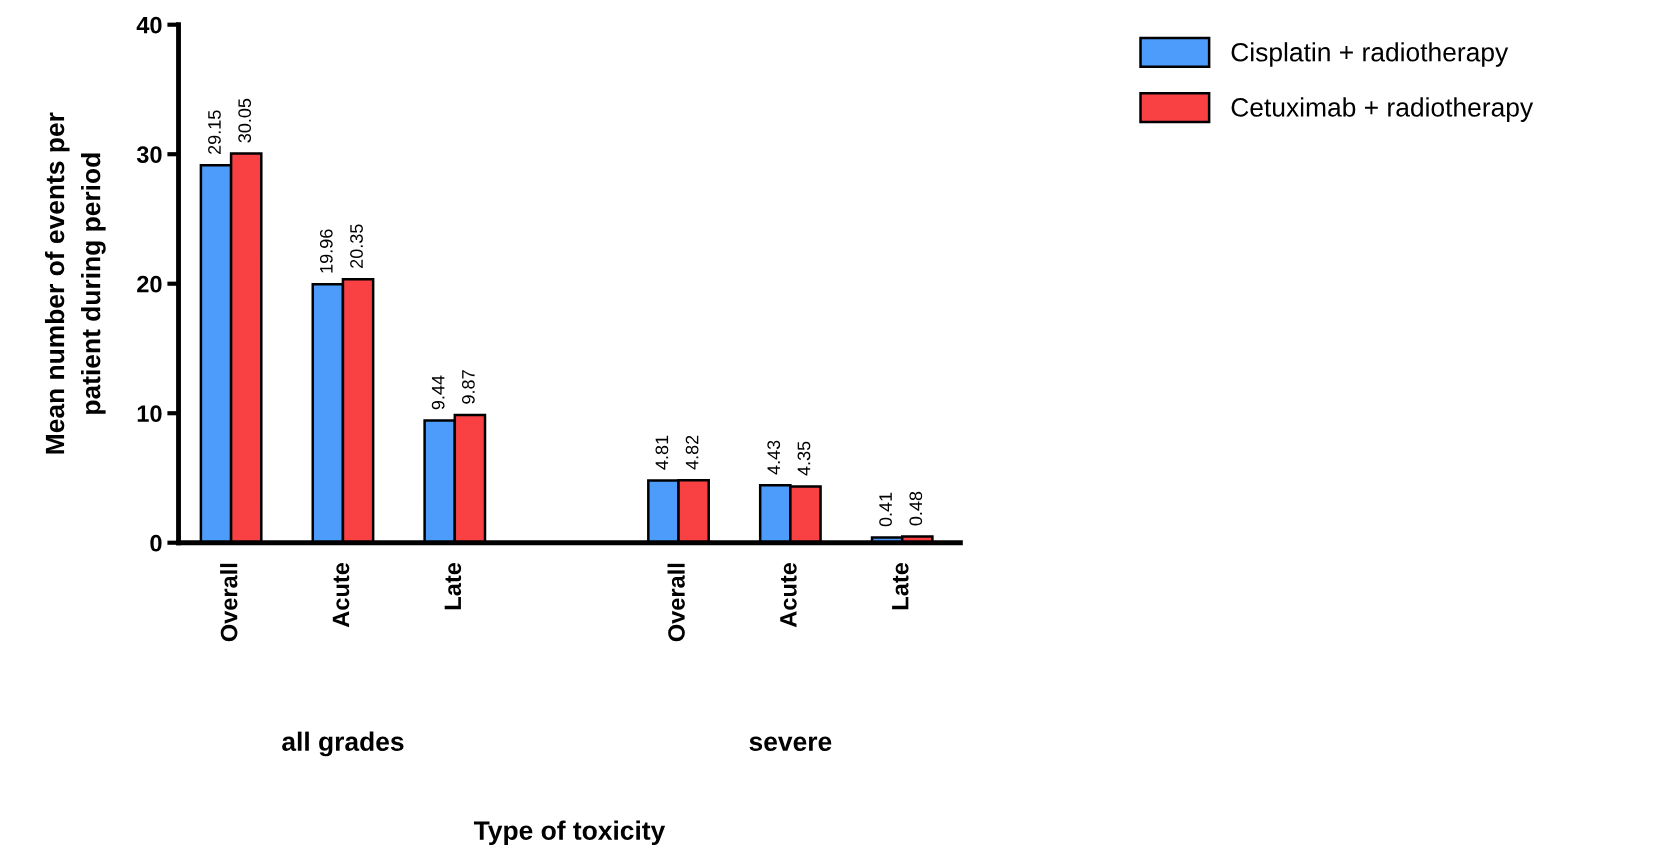 This screenshot has height=852, width=1653. What do you see at coordinates (692, 452) in the screenshot?
I see `data-label: 4.82` at bounding box center [692, 452].